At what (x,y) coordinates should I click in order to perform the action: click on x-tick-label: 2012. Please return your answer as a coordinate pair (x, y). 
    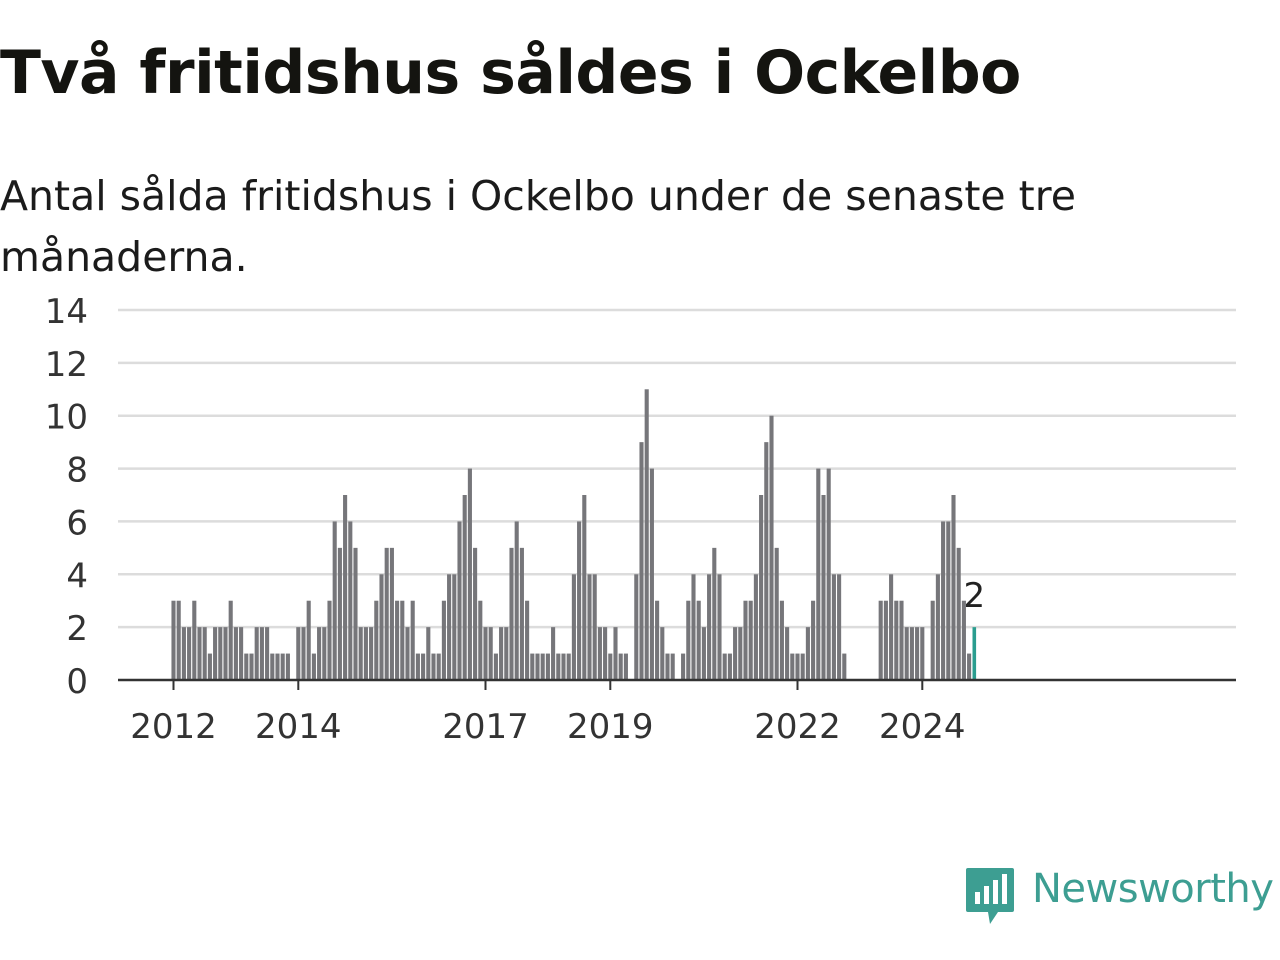
    Looking at the image, I should click on (173, 727).